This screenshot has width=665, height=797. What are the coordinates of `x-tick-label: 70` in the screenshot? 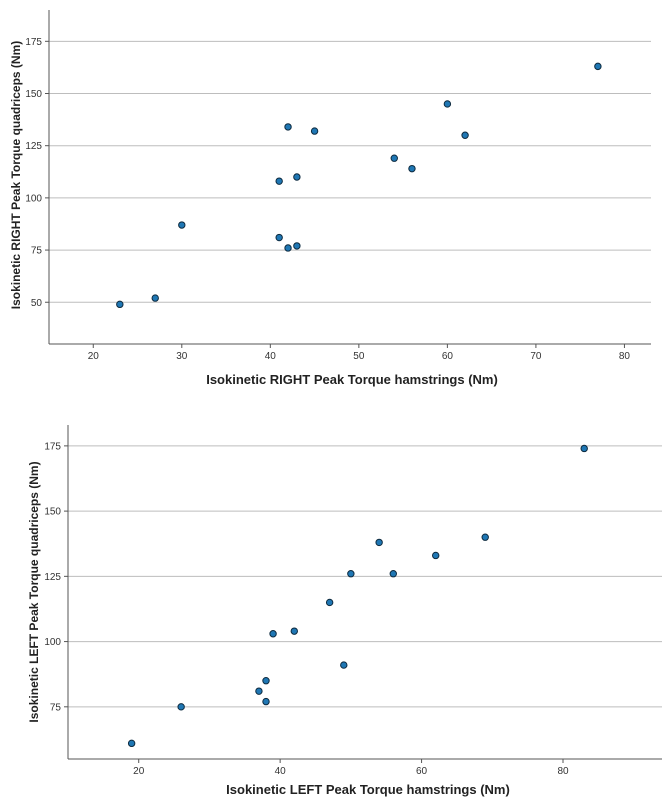 It's located at (536, 356).